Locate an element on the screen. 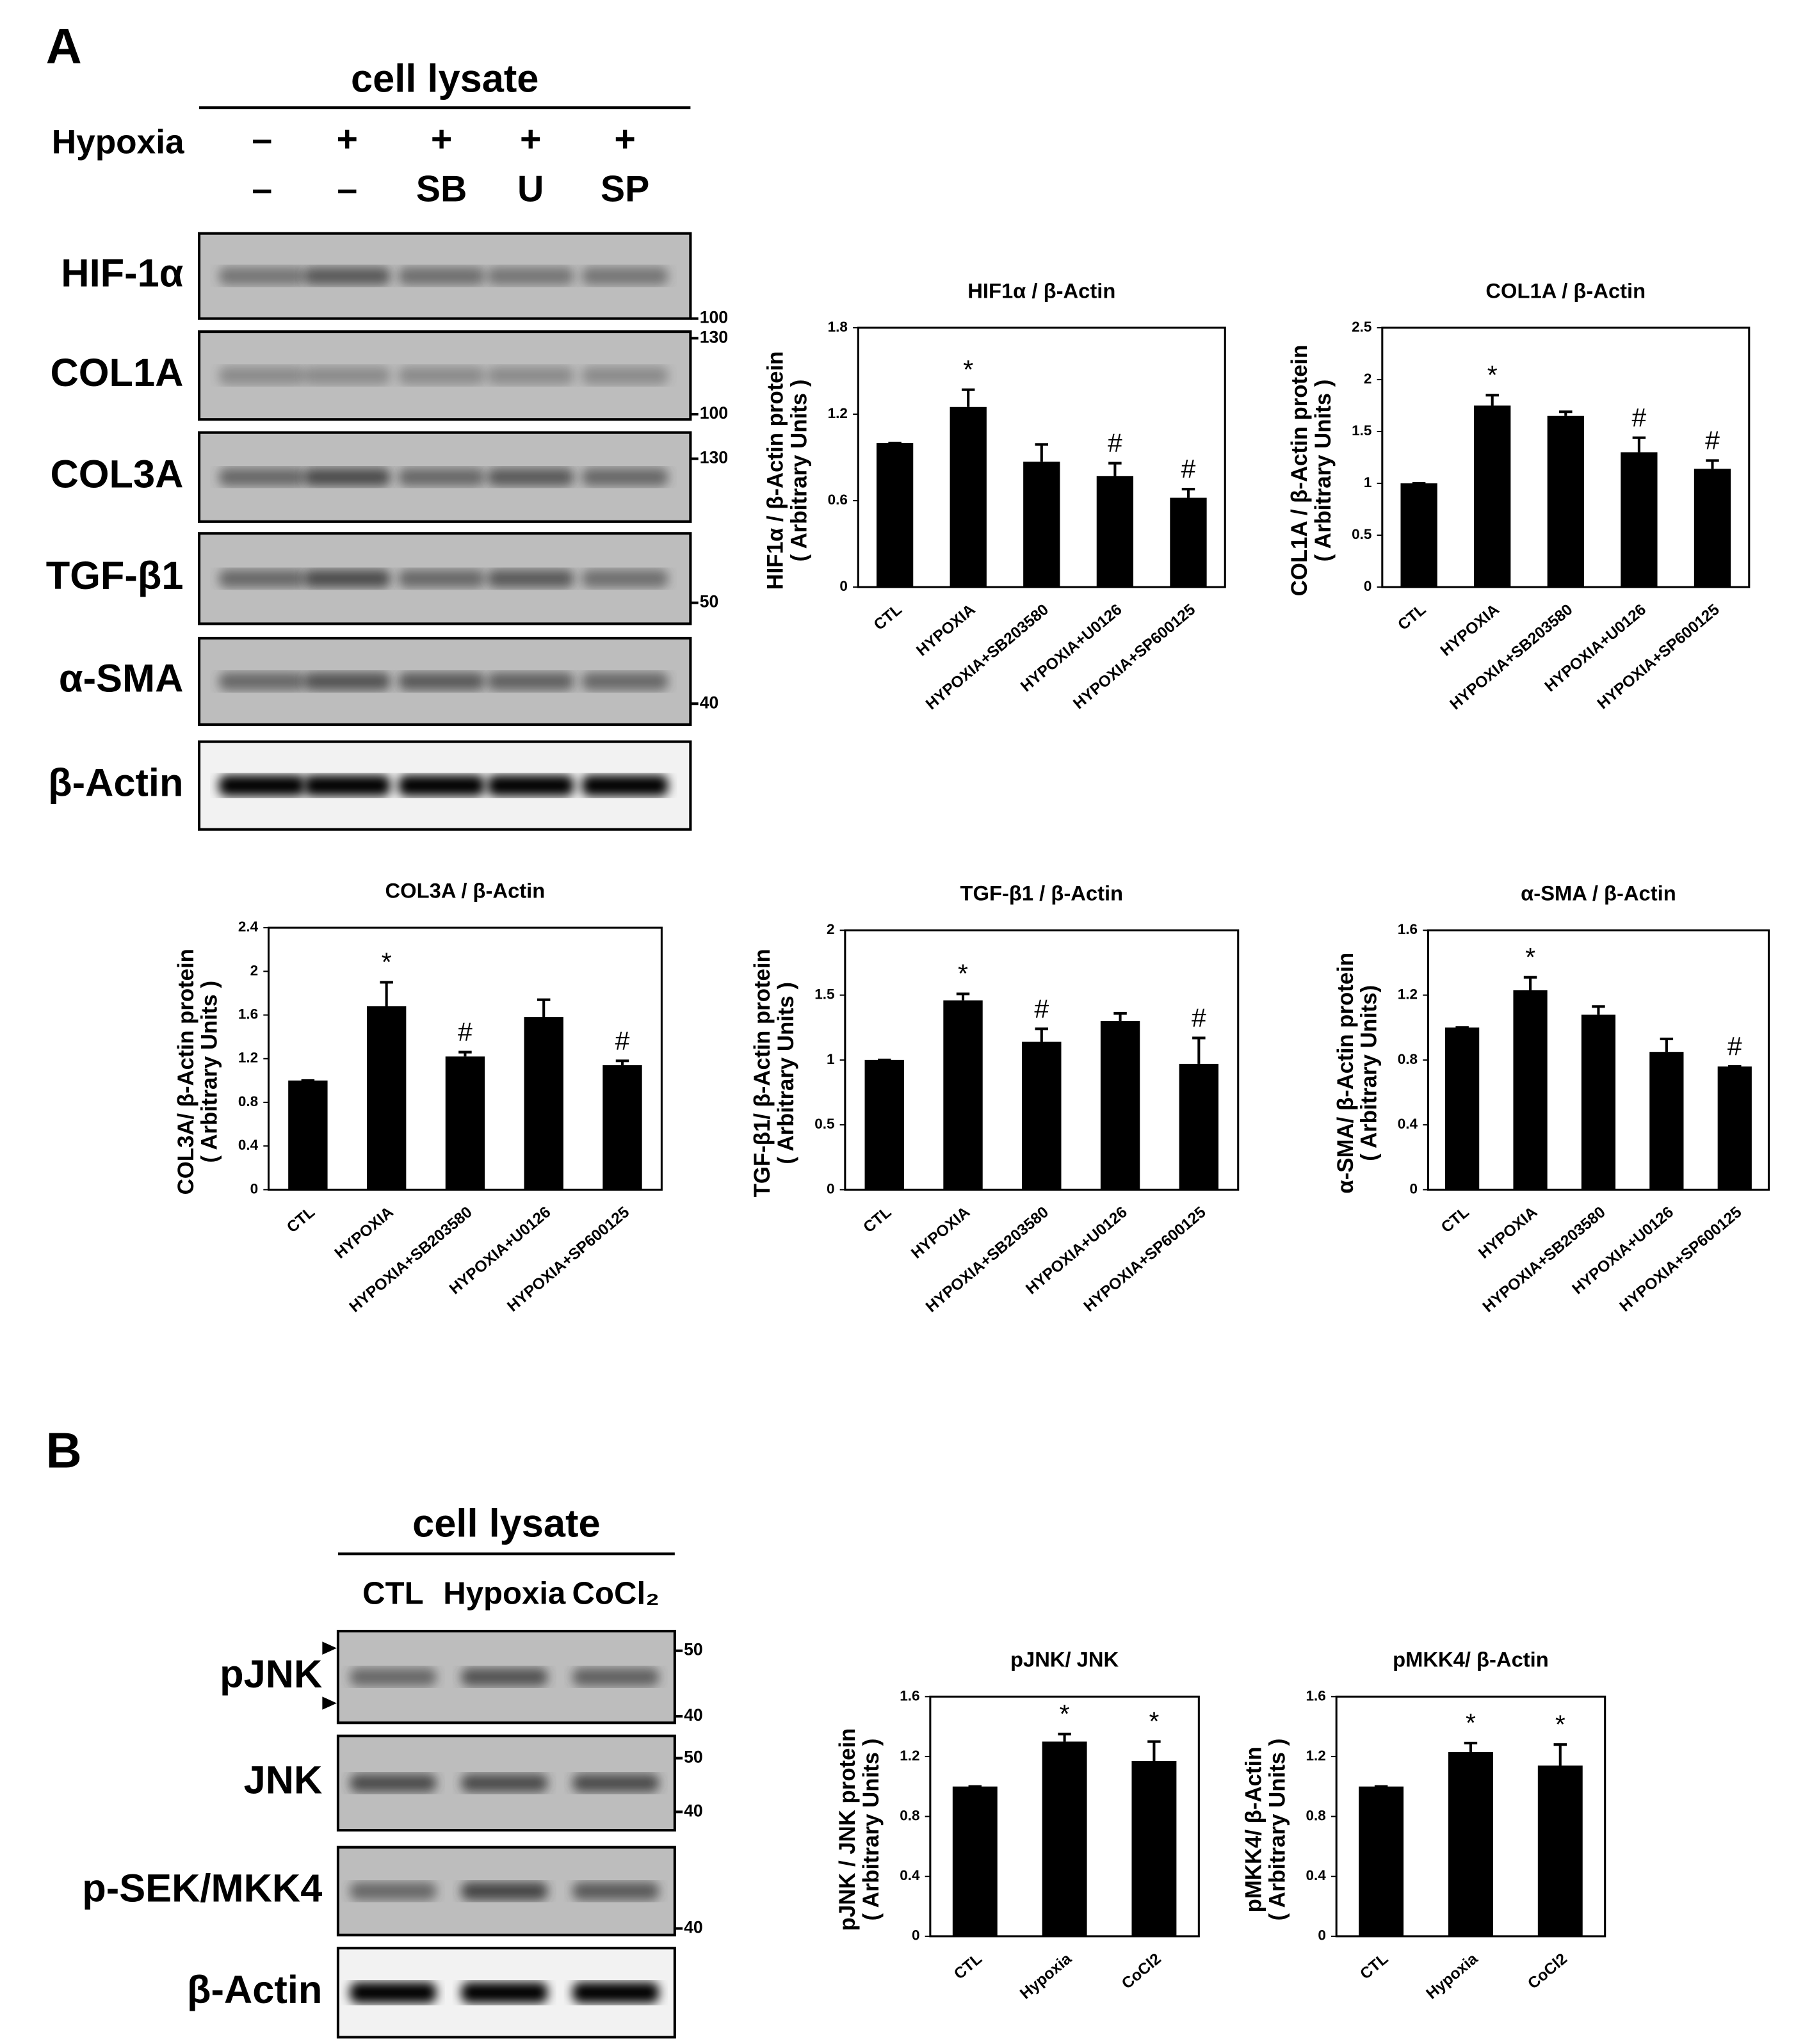  y-tick-label: 0.6 is located at coordinates (838, 500).